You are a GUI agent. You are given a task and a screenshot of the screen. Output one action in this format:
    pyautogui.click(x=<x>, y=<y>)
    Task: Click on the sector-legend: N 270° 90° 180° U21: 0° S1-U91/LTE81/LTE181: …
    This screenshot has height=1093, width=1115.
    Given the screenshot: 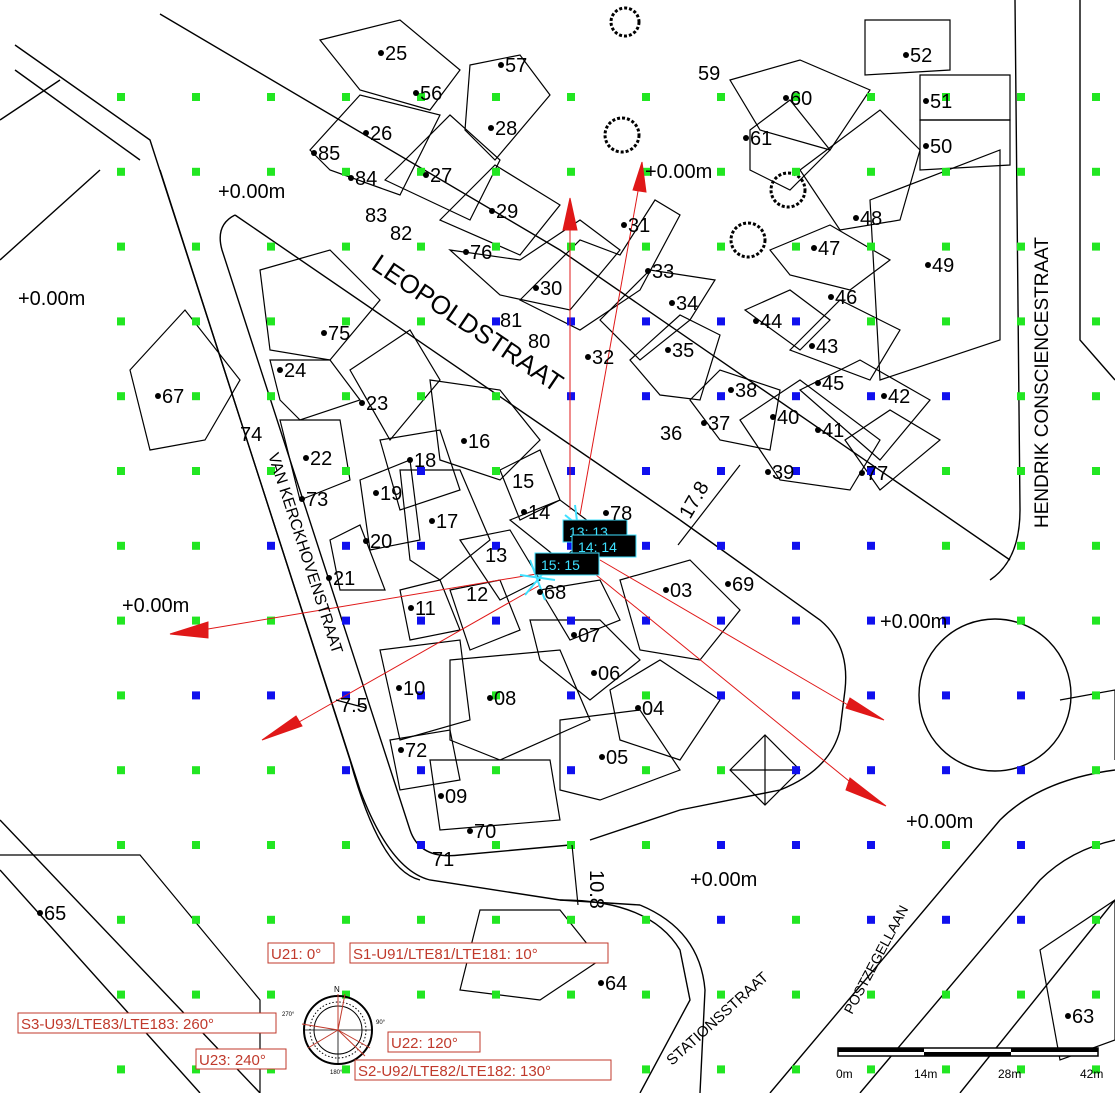 What is the action you would take?
    pyautogui.click(x=314, y=1011)
    